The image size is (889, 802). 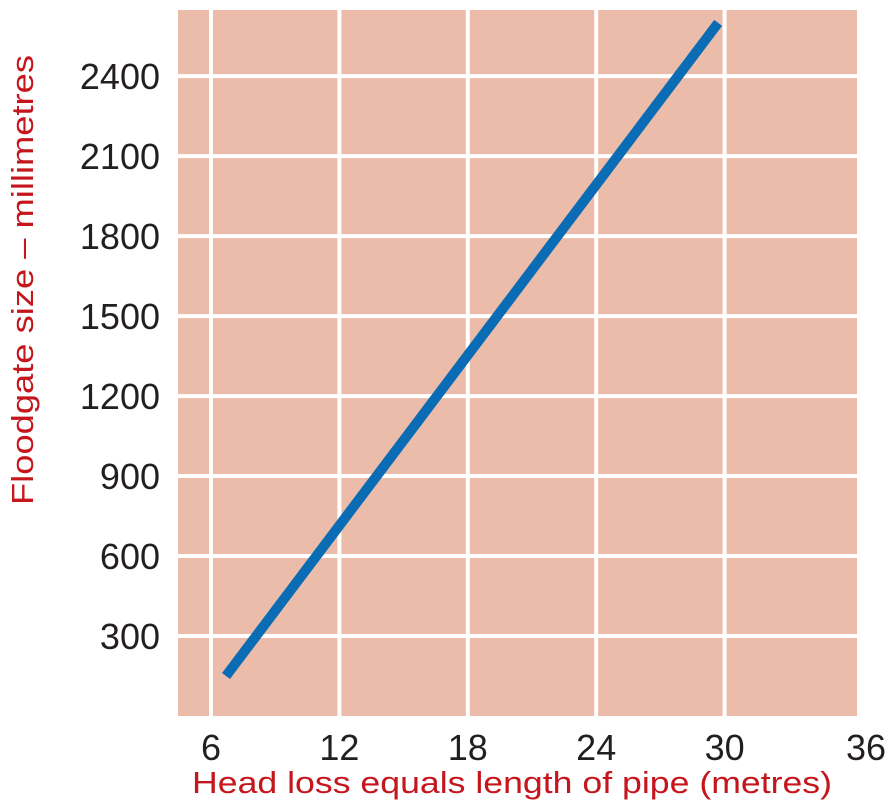 What do you see at coordinates (339, 747) in the screenshot?
I see `x-tick-label-12: 12` at bounding box center [339, 747].